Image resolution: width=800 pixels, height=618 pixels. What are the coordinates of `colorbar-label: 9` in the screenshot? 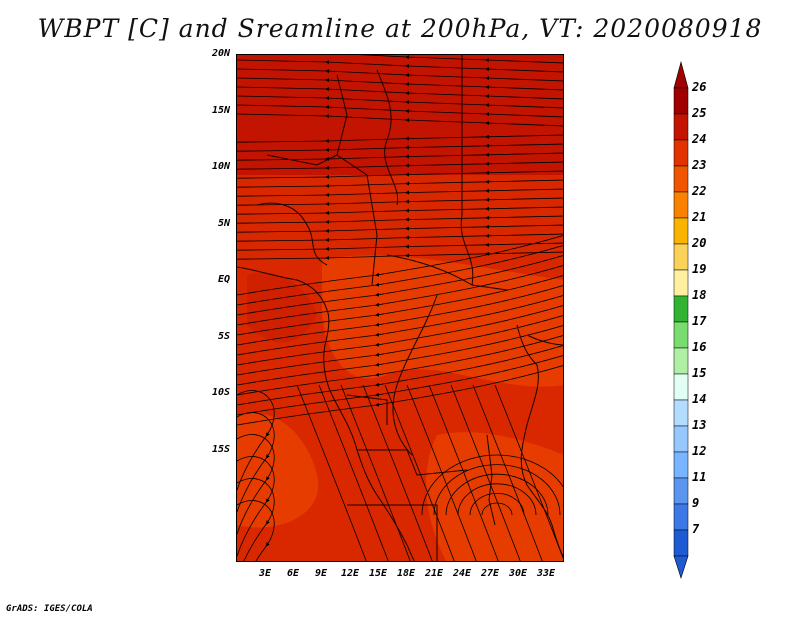 It's located at (696, 503).